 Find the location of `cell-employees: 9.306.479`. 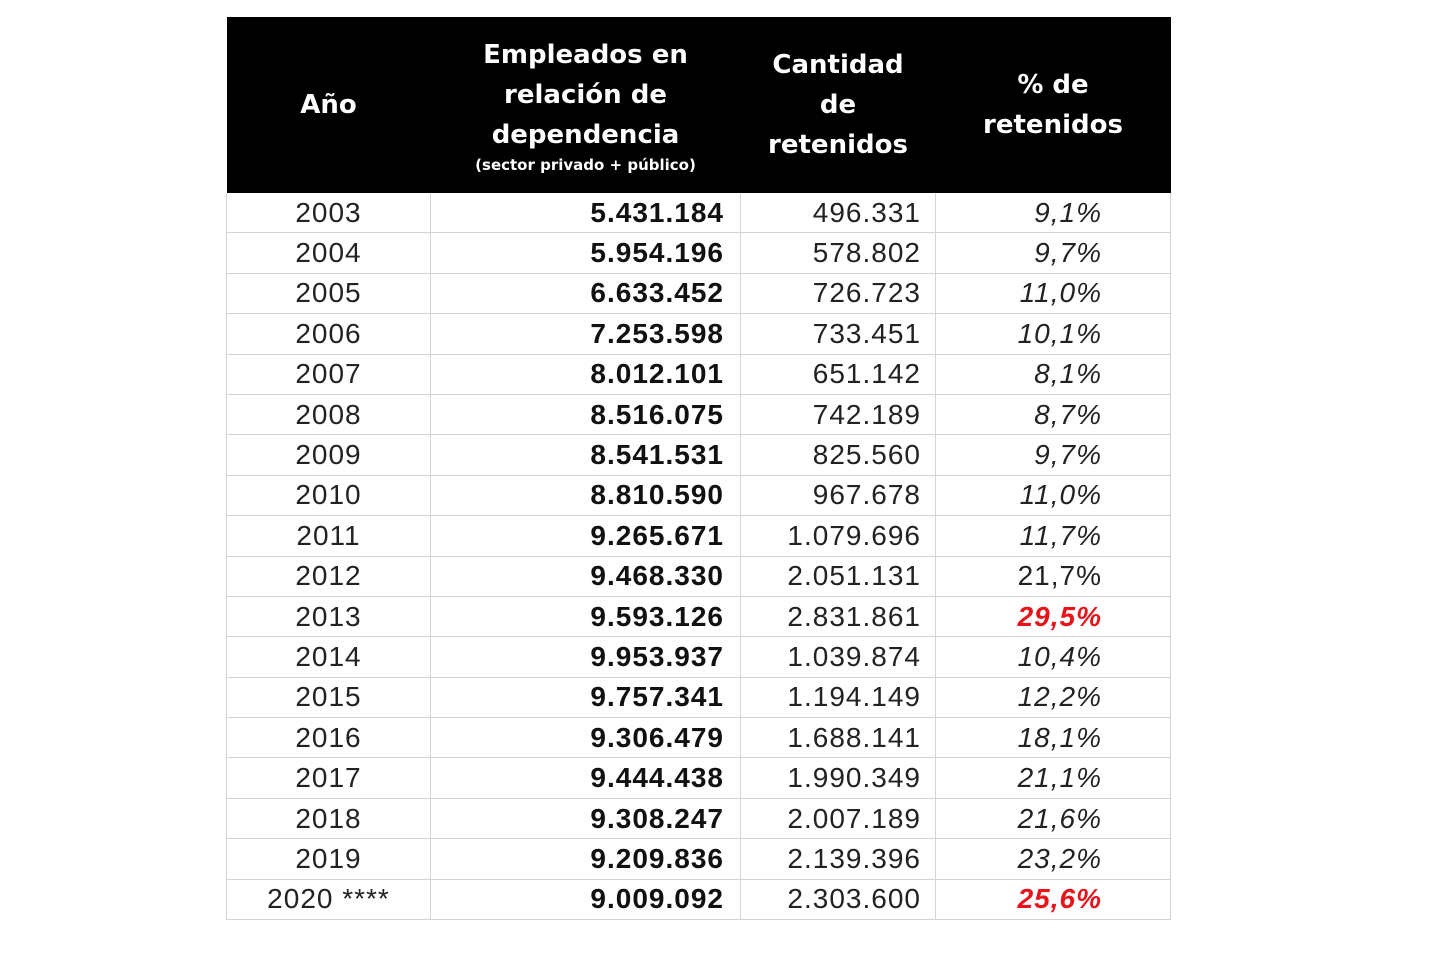

cell-employees: 9.306.479 is located at coordinates (585, 738).